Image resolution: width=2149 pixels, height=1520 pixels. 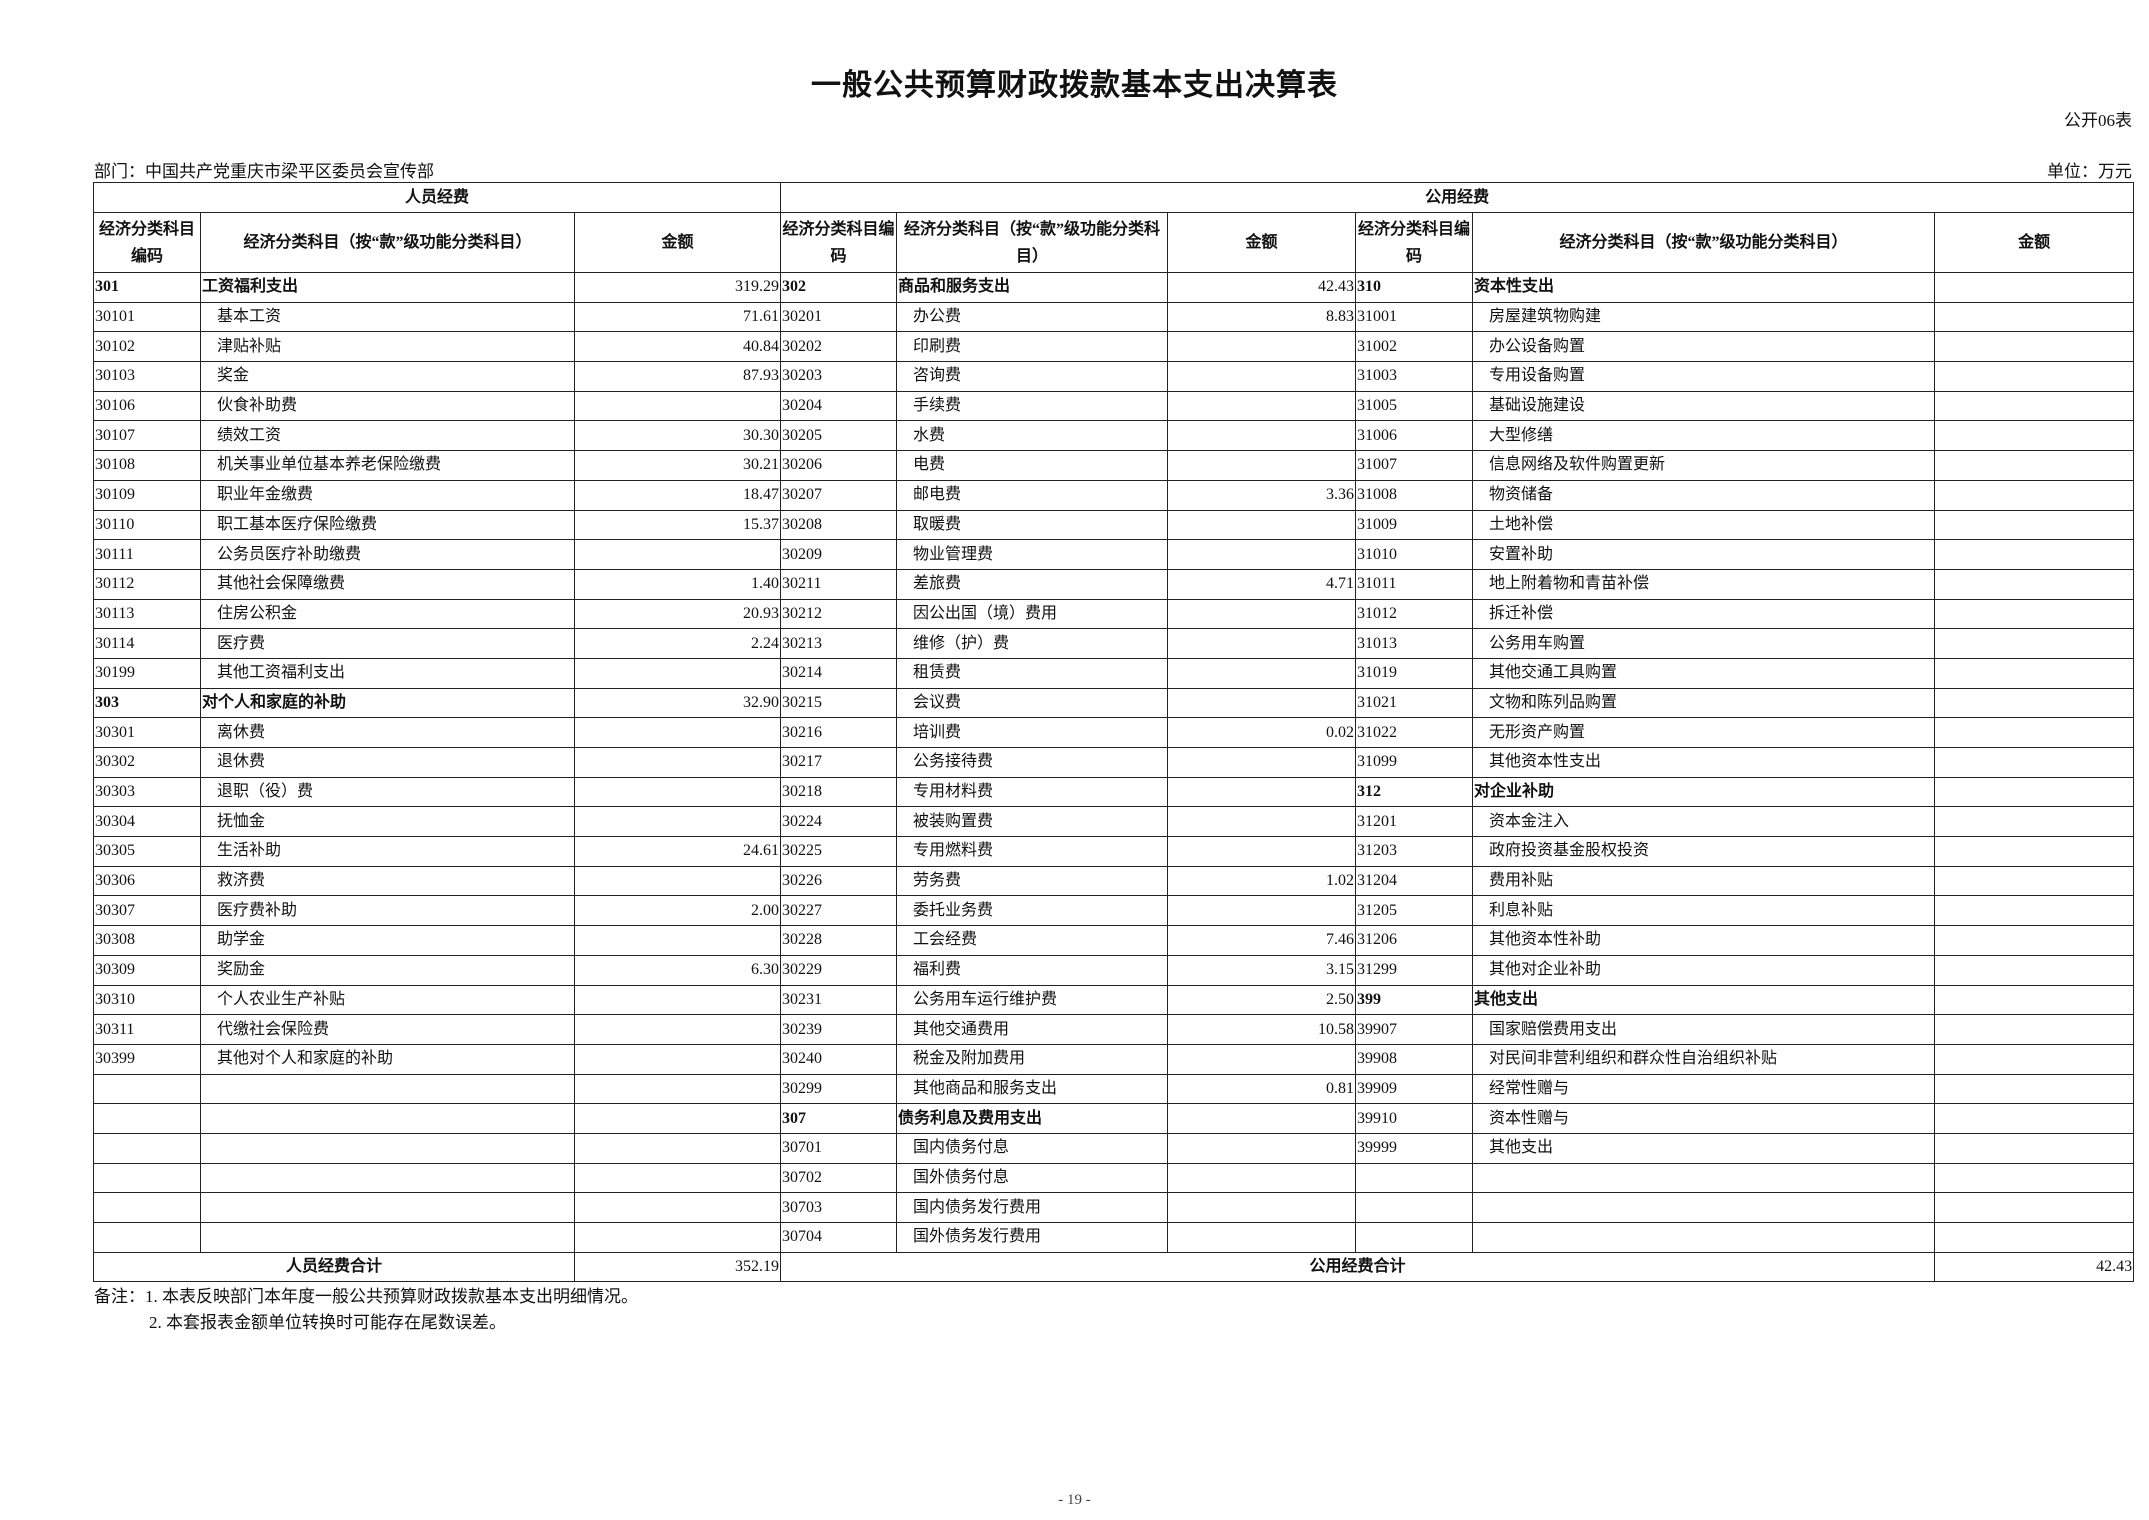 I want to click on left-code-cell: 30106, so click(x=147, y=406).